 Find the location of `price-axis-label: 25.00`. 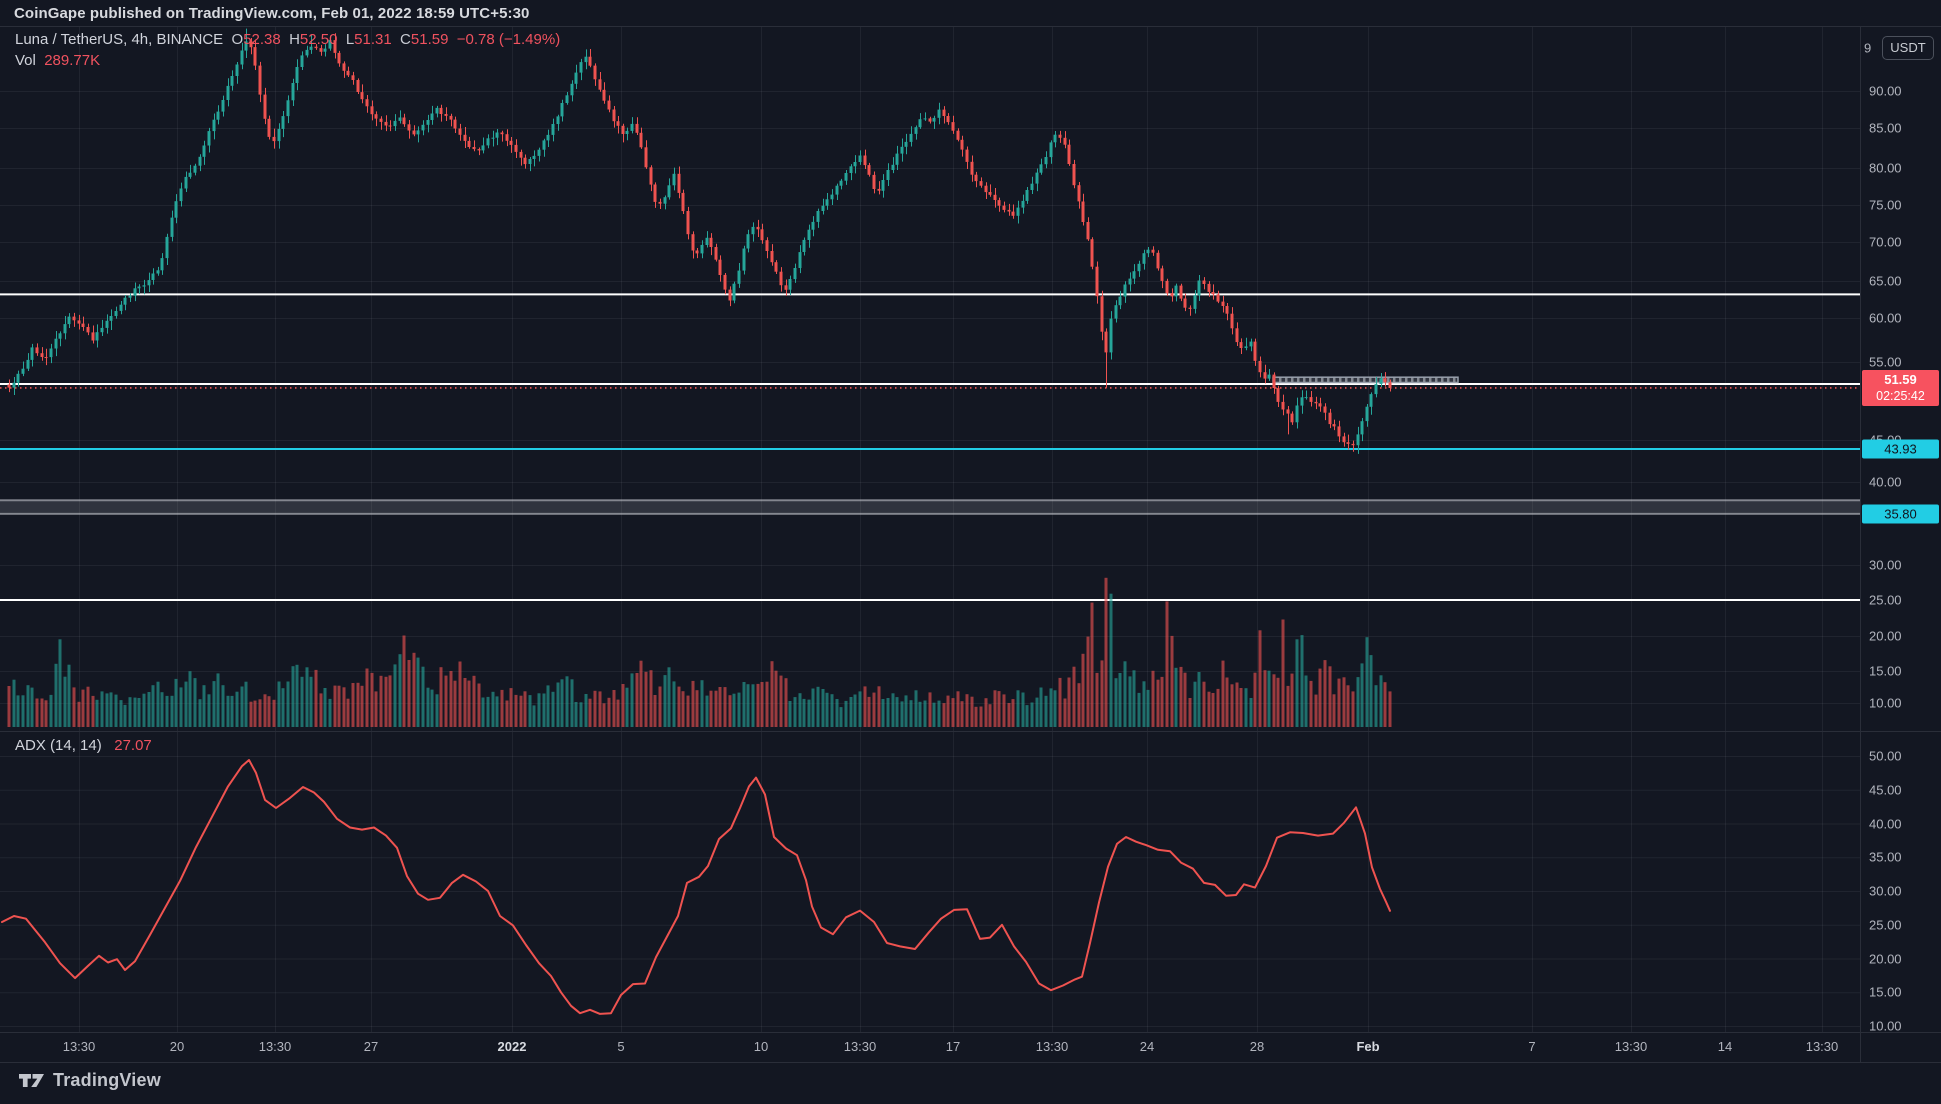

price-axis-label: 25.00 is located at coordinates (1885, 600).